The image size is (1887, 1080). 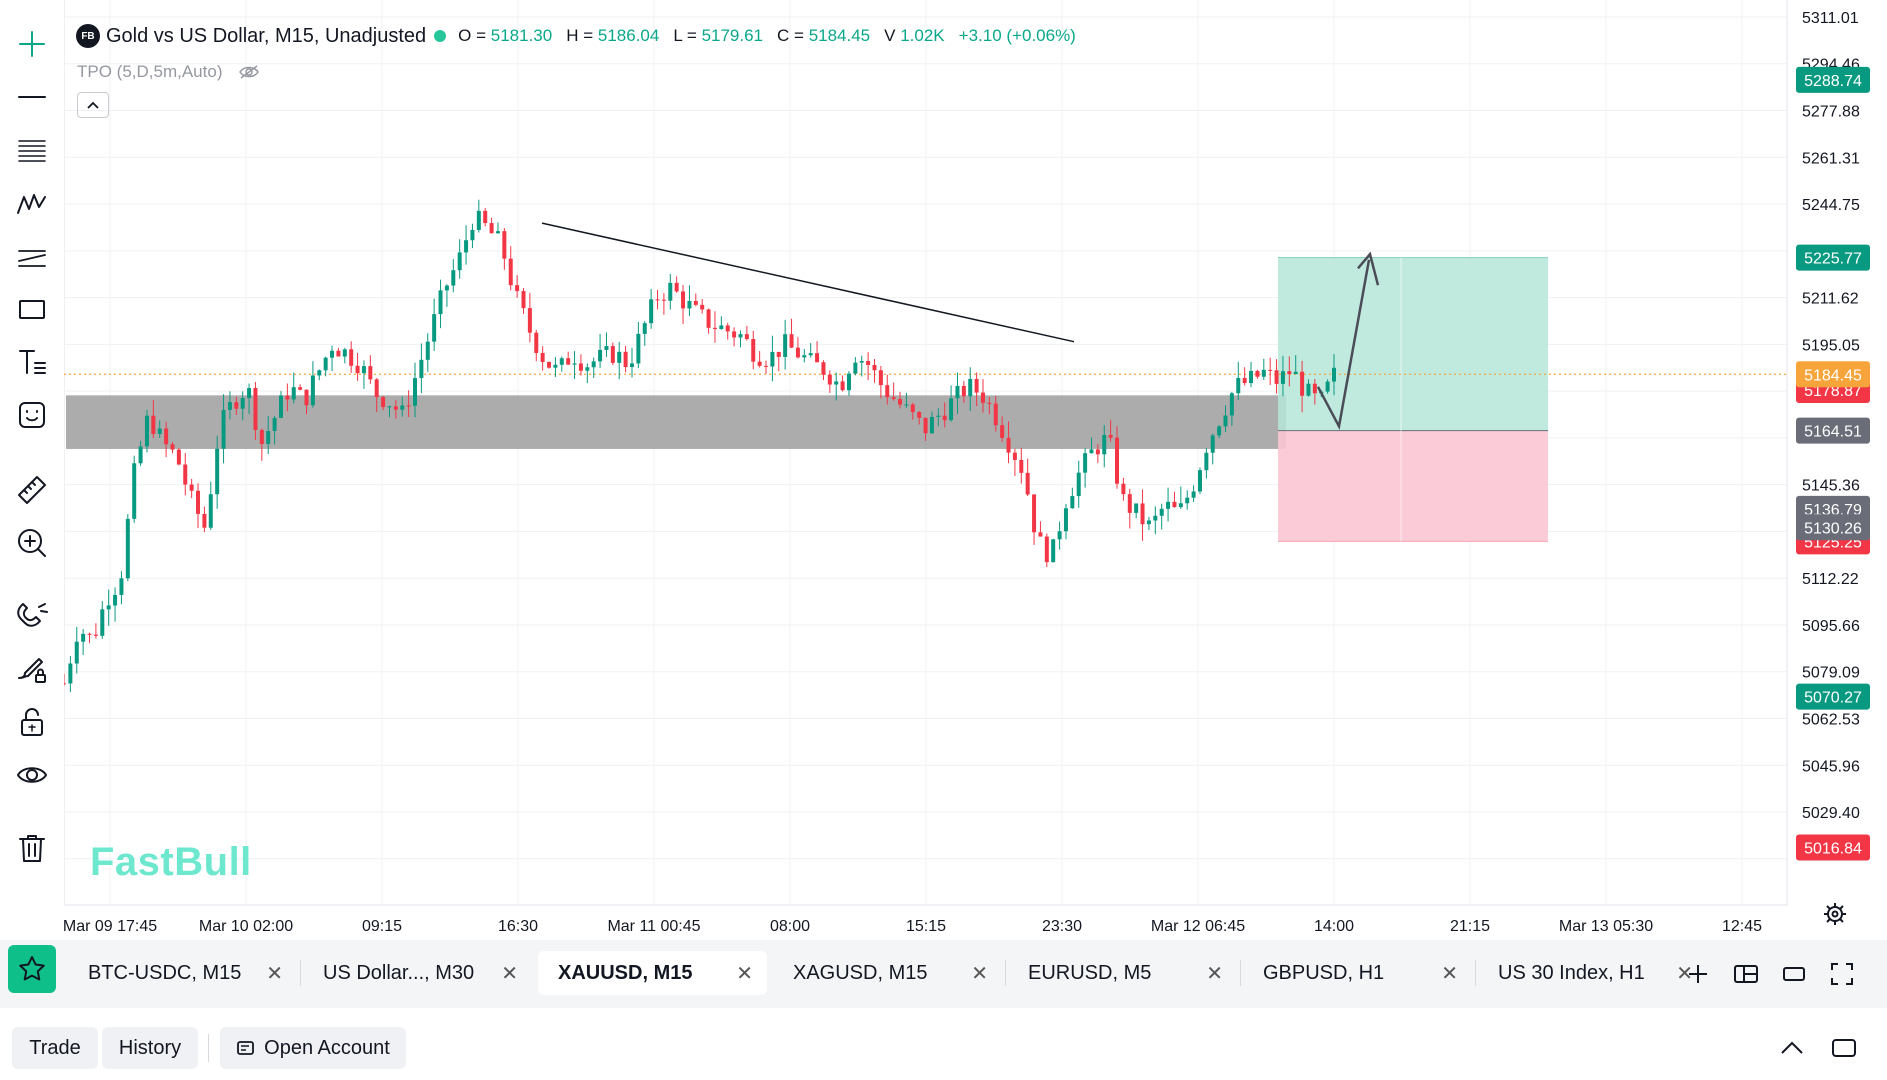 What do you see at coordinates (32, 848) in the screenshot?
I see `trash-icon` at bounding box center [32, 848].